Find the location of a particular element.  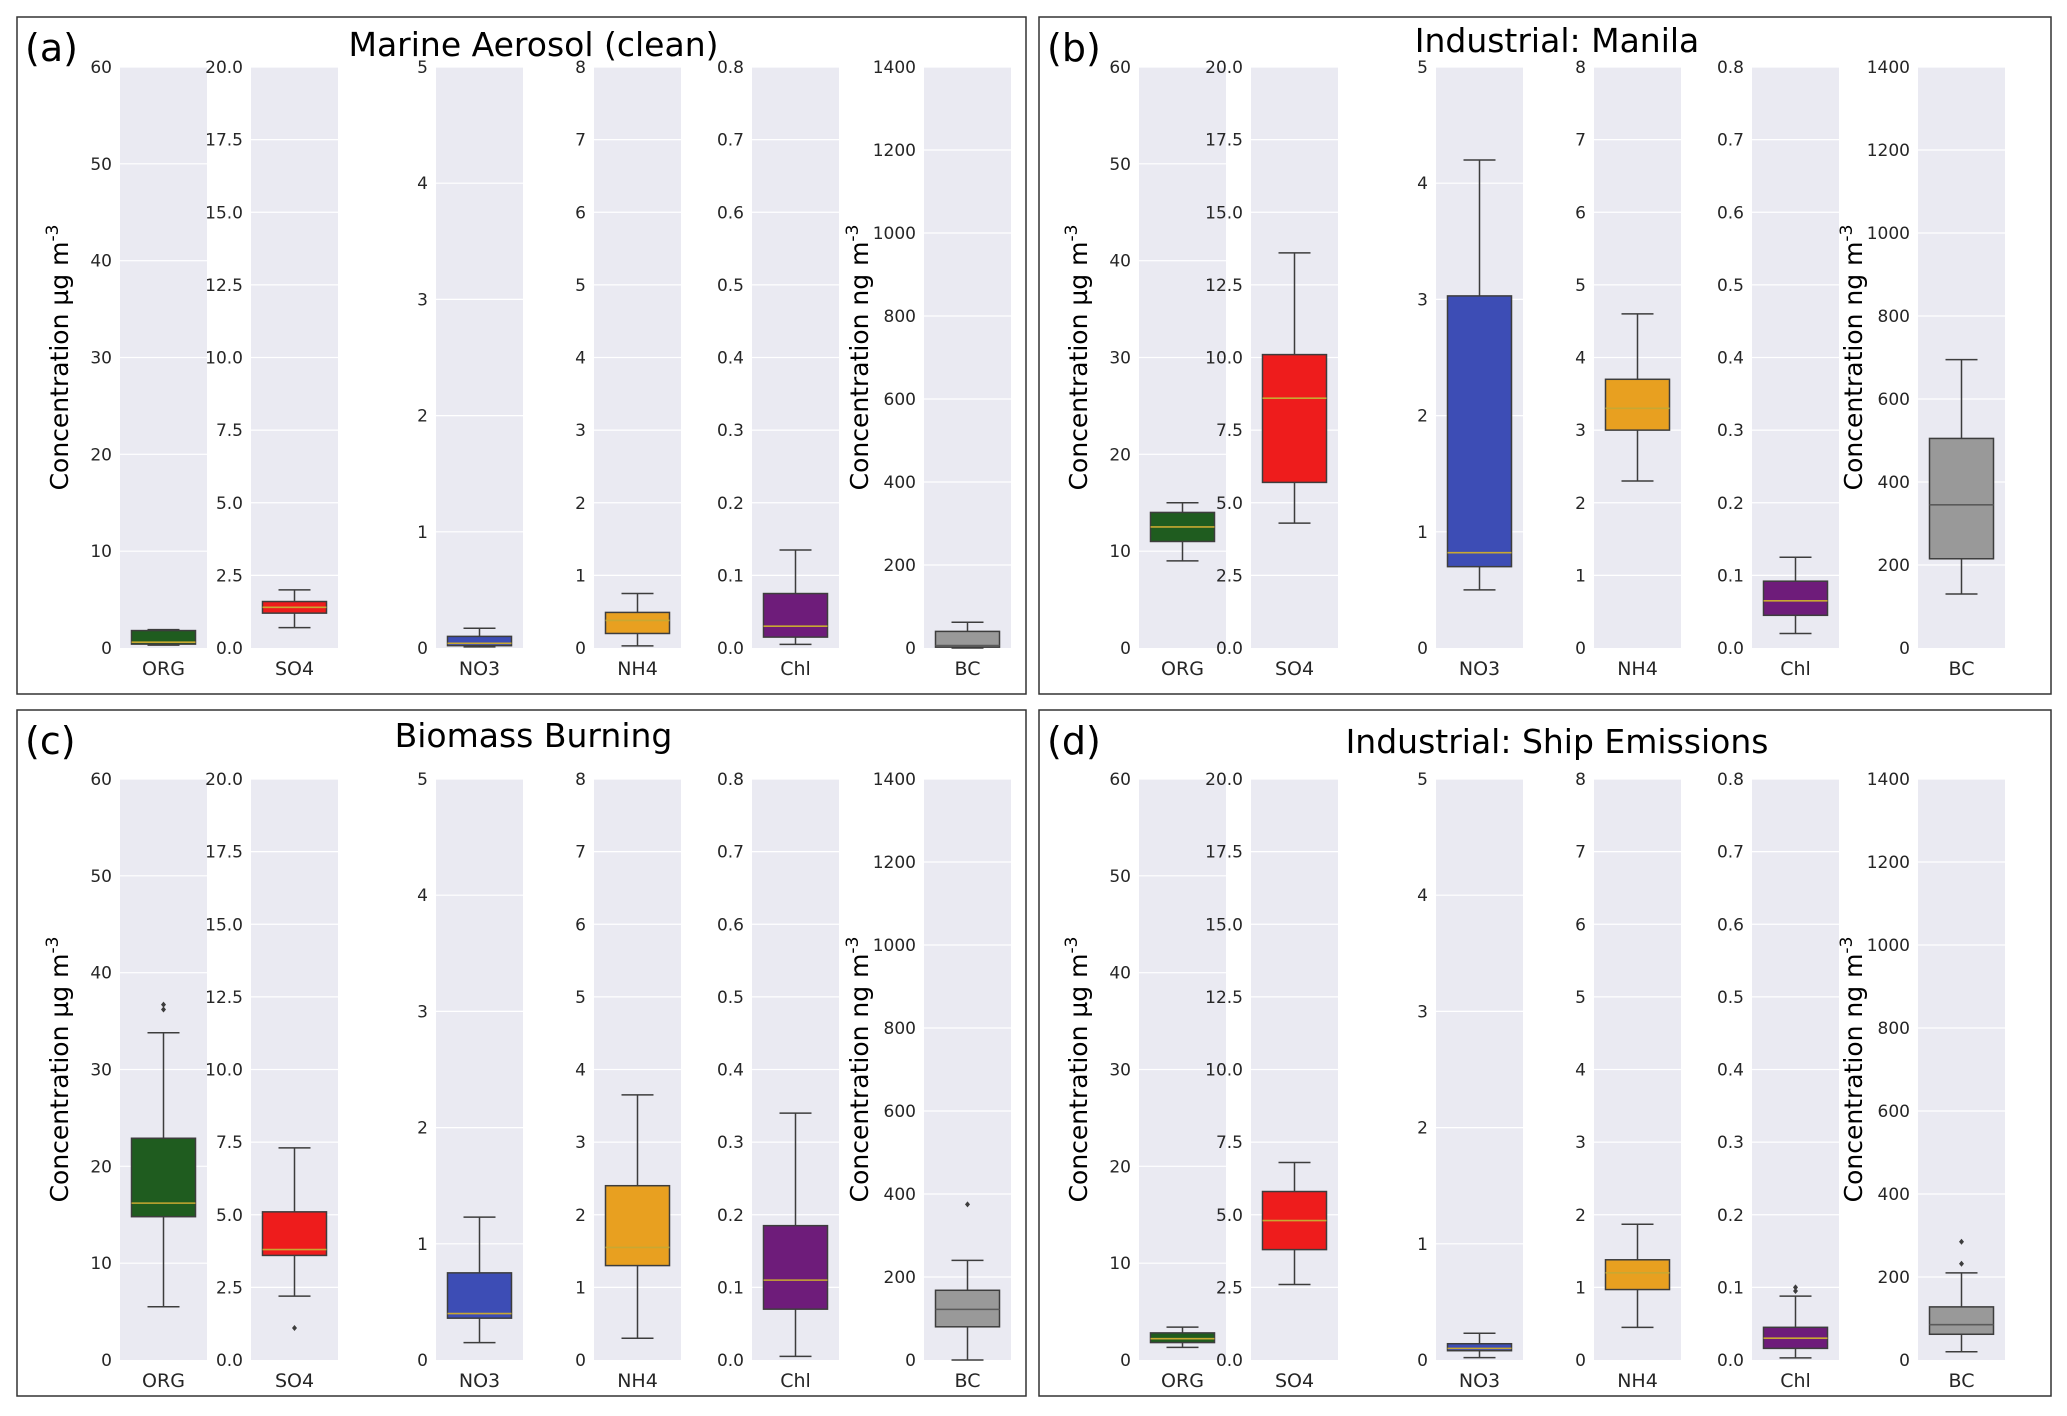

y-tick-label: 2.5 is located at coordinates (1229, 576).